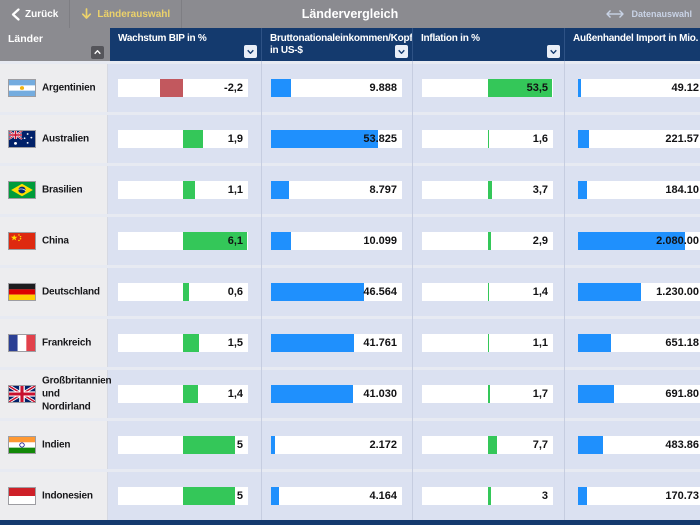  Describe the element at coordinates (67, 496) in the screenshot. I see `country-name: Indonesien` at that location.